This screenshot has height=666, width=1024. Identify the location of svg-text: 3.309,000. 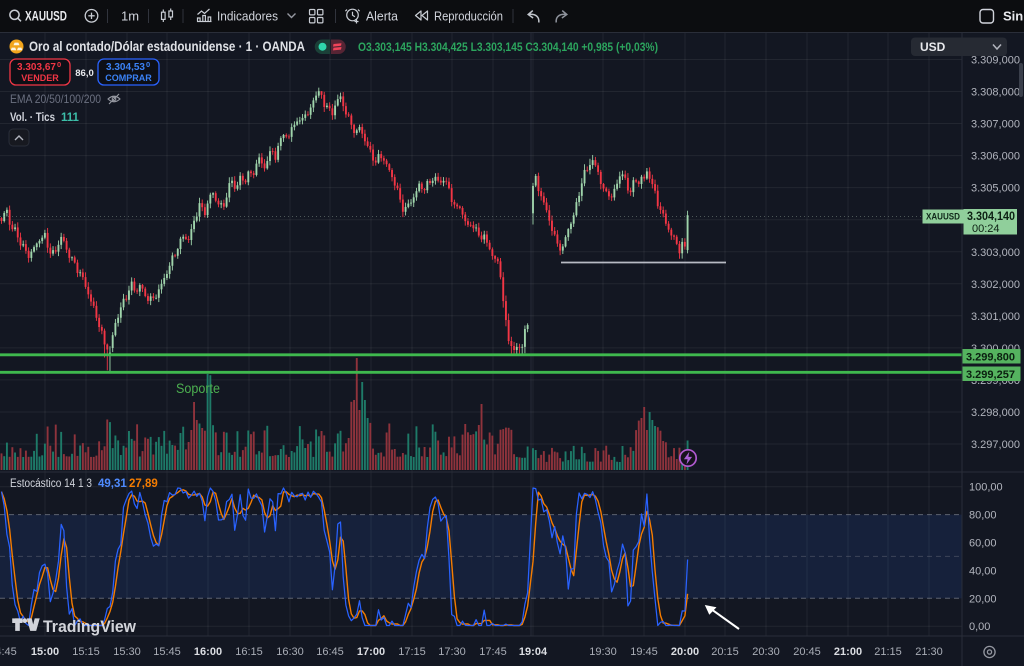
(995, 61).